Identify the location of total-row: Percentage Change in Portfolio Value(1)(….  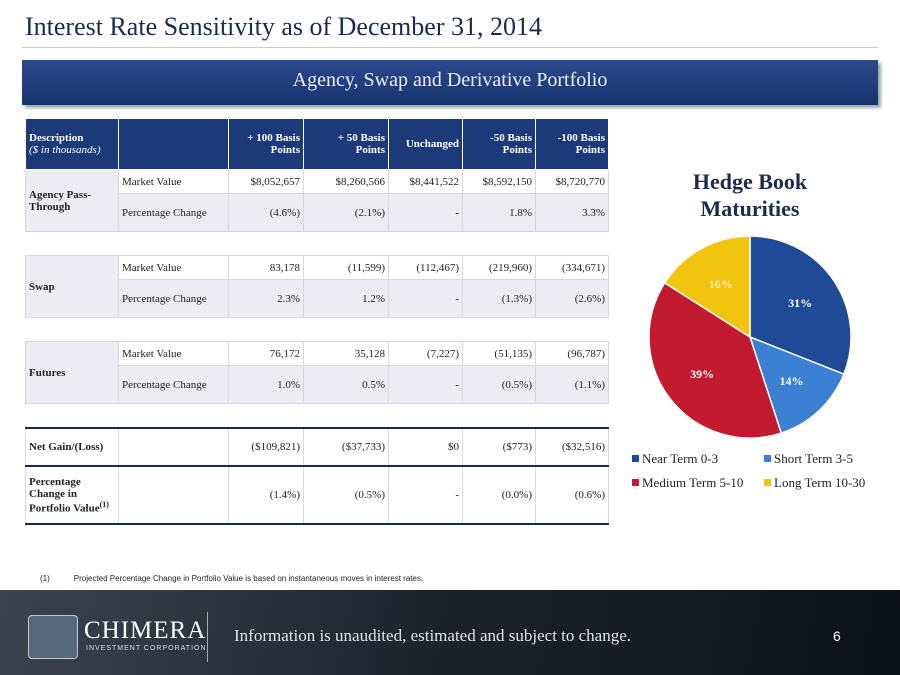
(317, 495).